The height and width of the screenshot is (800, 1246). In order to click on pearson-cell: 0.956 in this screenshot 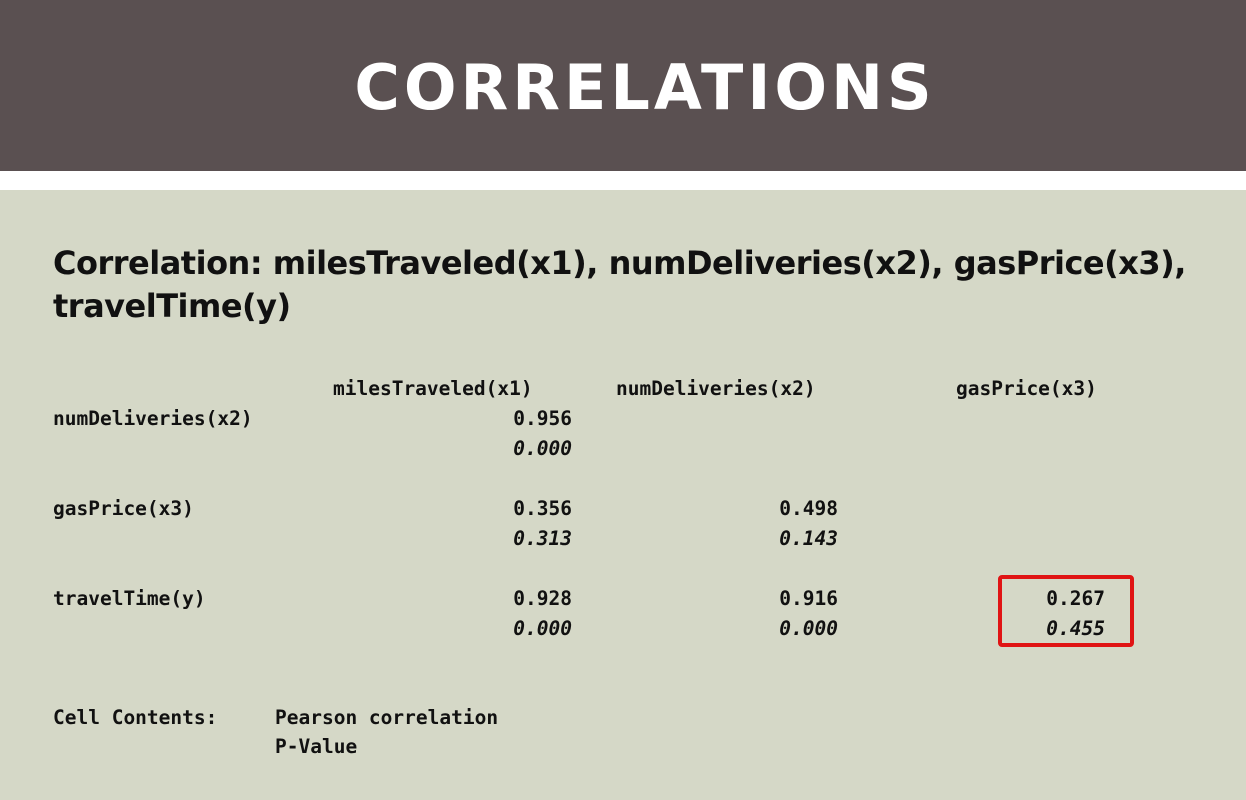, I will do `click(542, 418)`.